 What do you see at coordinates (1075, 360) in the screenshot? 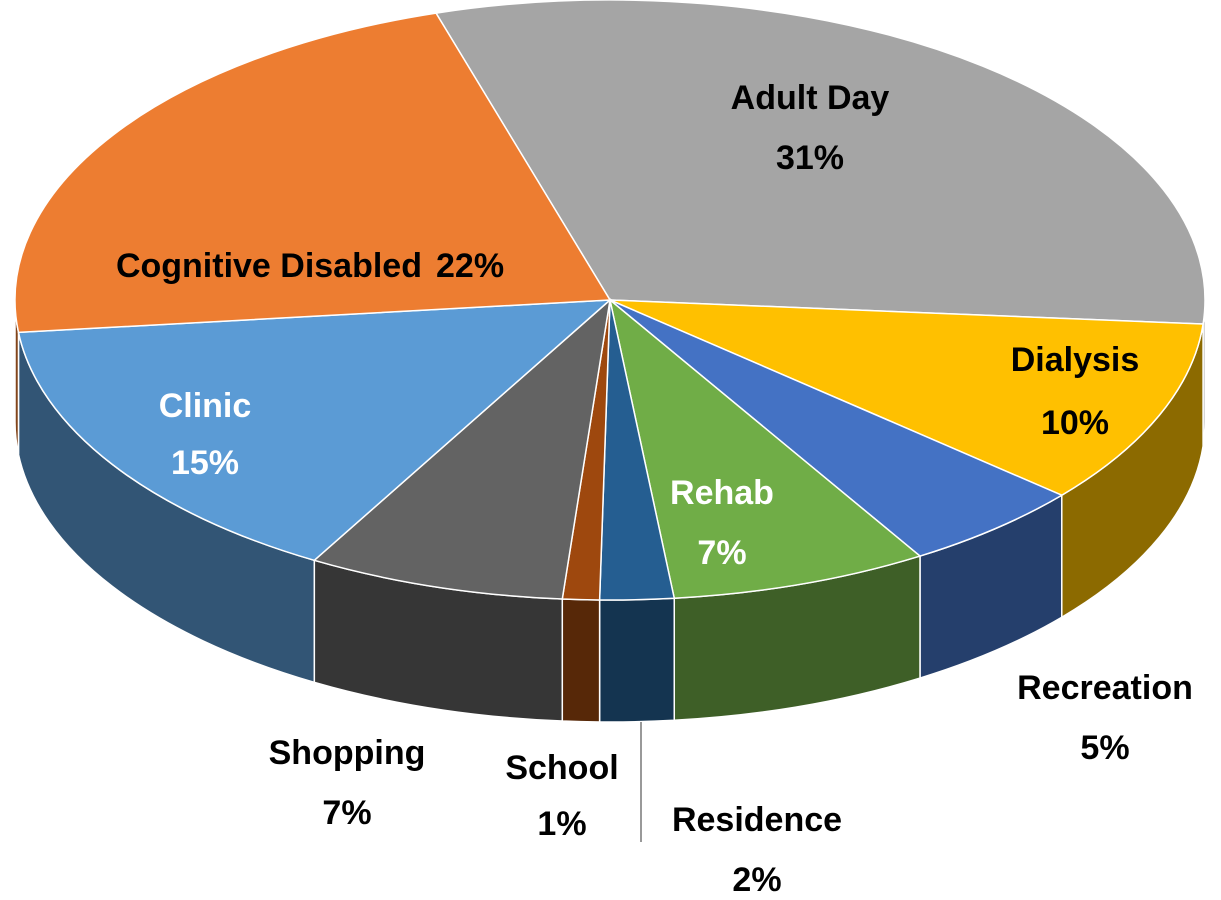
I see `category-label: Dialysis` at bounding box center [1075, 360].